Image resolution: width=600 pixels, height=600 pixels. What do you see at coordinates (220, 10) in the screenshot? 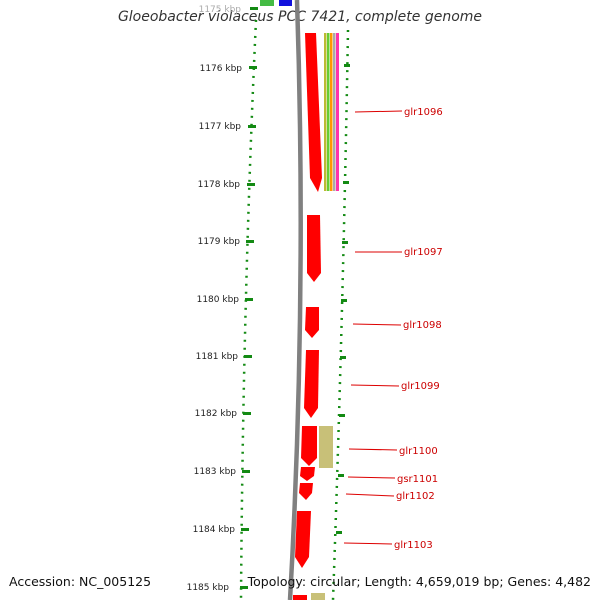
I see `tick-label: 1175 kbp` at bounding box center [220, 10].